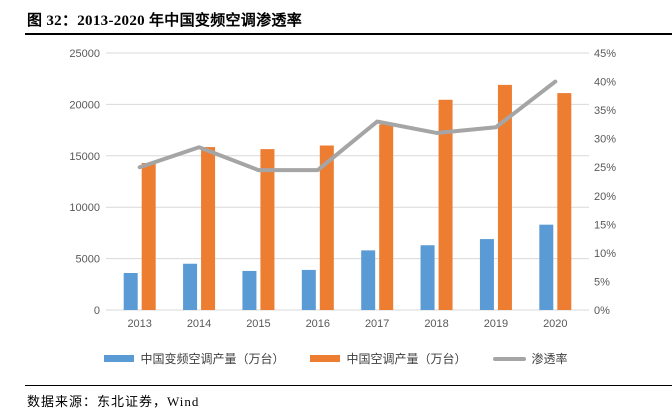 The height and width of the screenshot is (415, 672). What do you see at coordinates (348, 34) in the screenshot?
I see `title-divider` at bounding box center [348, 34].